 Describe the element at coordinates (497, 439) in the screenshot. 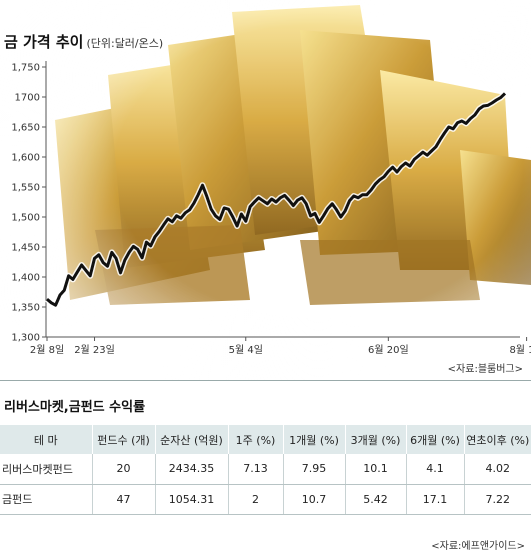

I see `header-ytd: 연초이후 (%)` at that location.